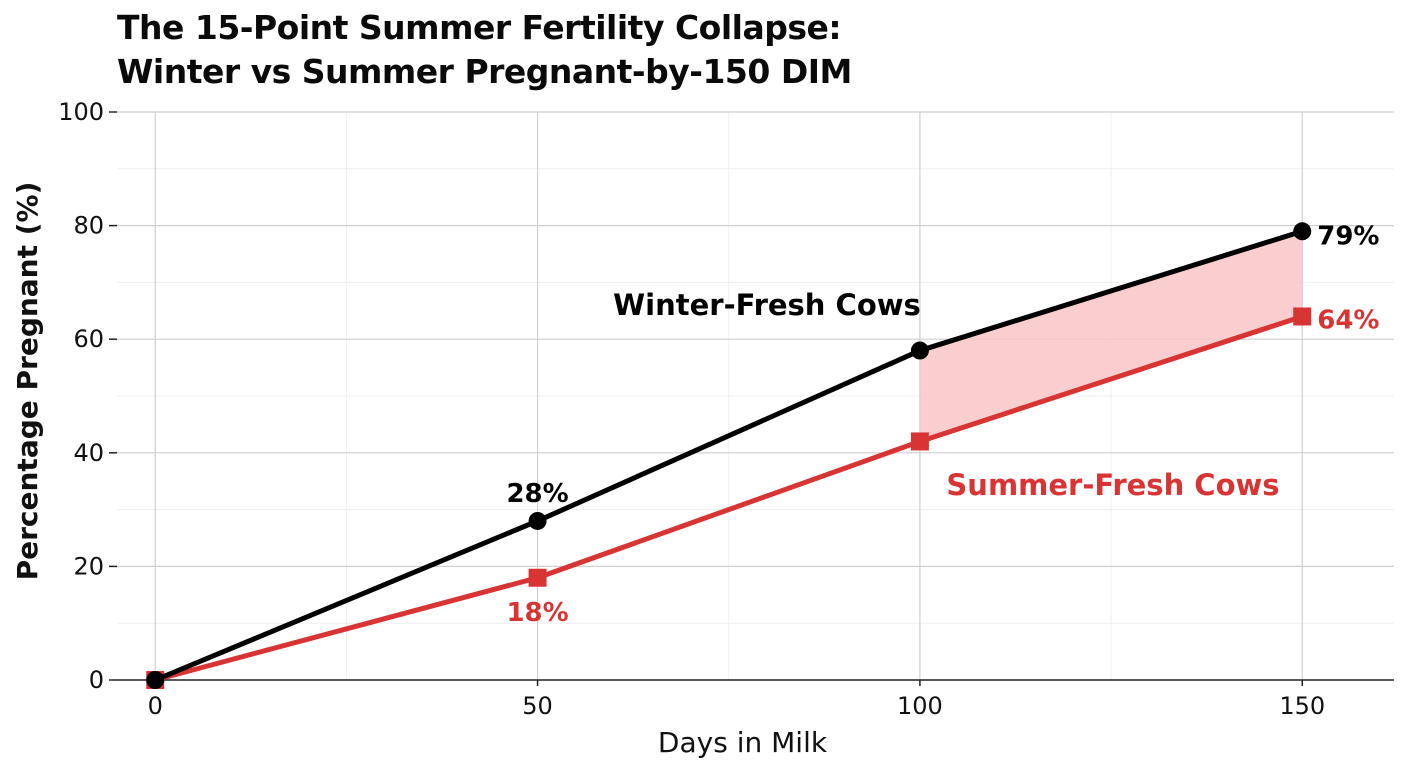  What do you see at coordinates (1302, 706) in the screenshot?
I see `x-tick-label: 150` at bounding box center [1302, 706].